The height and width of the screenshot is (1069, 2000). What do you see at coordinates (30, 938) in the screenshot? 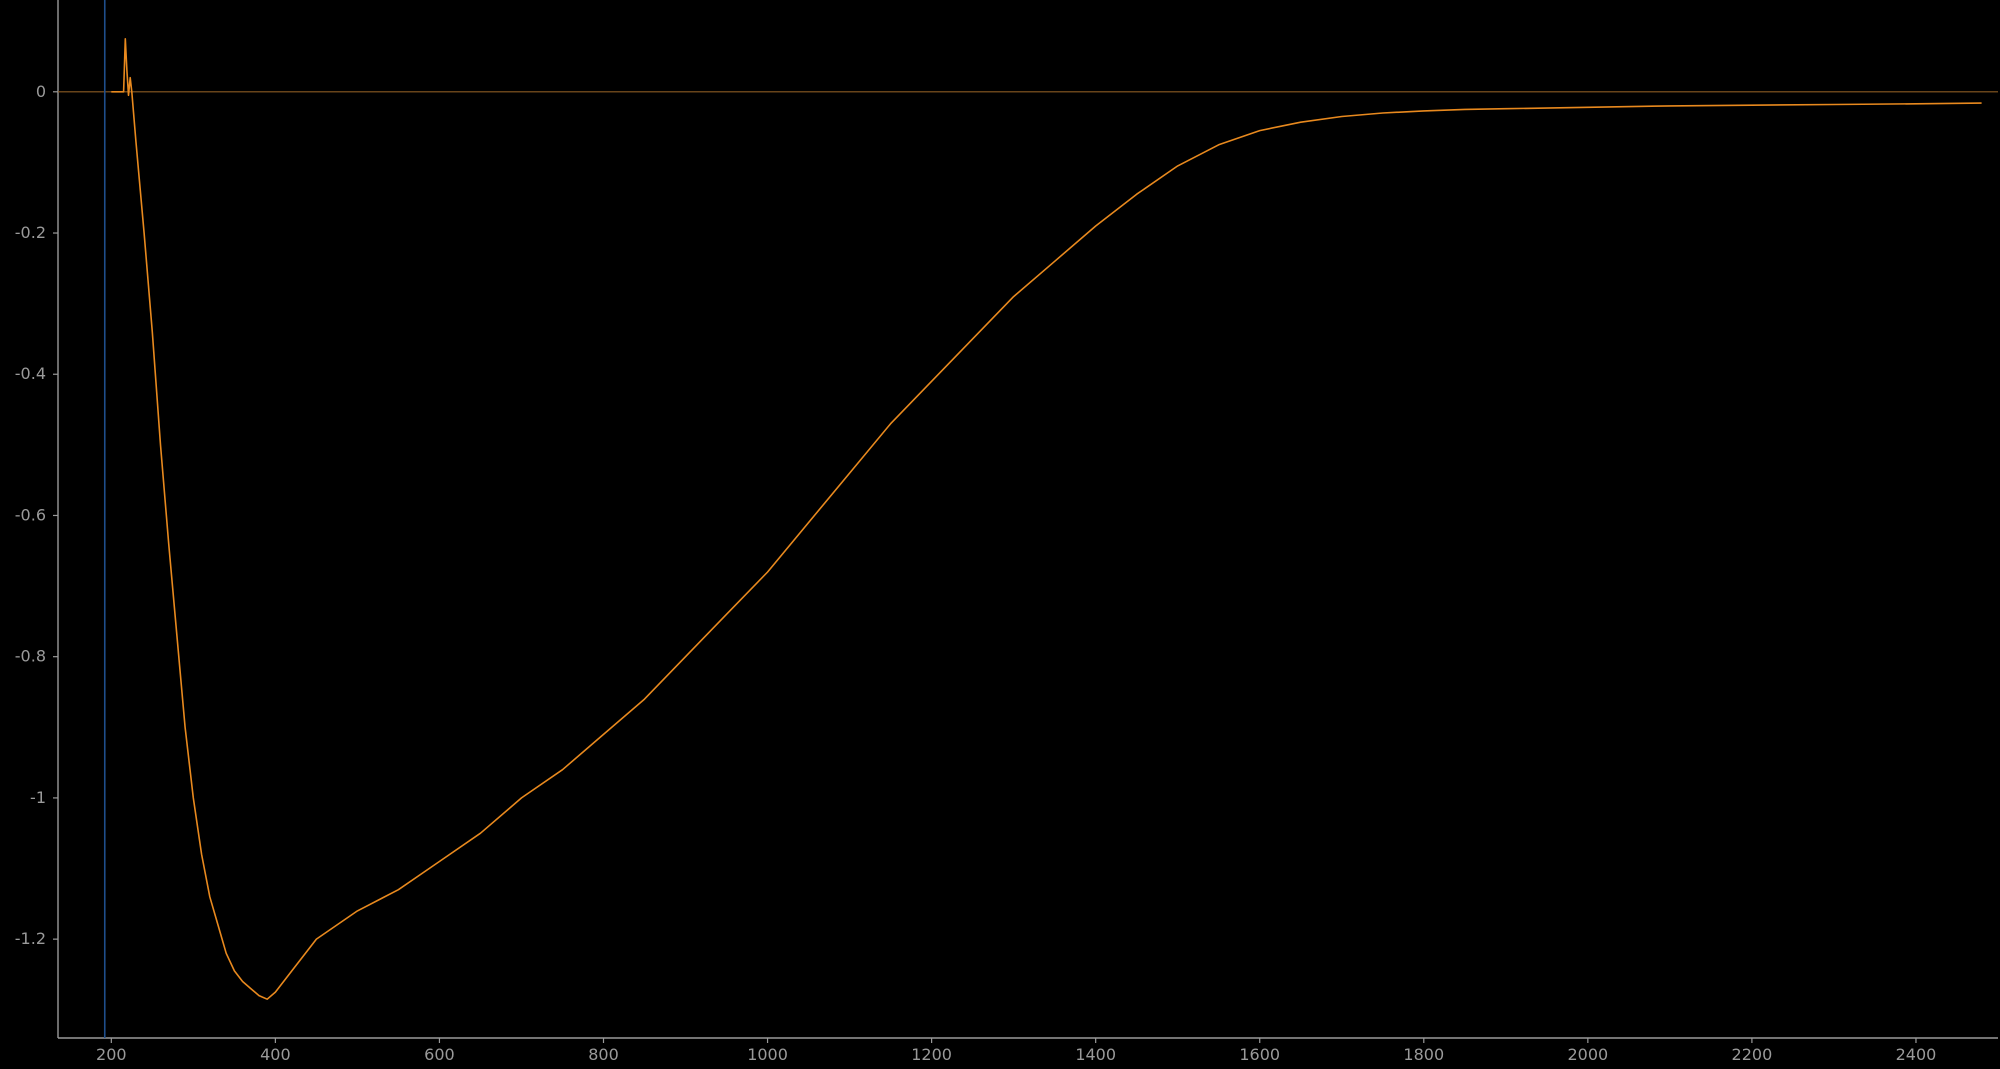
I see `y-tick-label: -1.2` at bounding box center [30, 938].